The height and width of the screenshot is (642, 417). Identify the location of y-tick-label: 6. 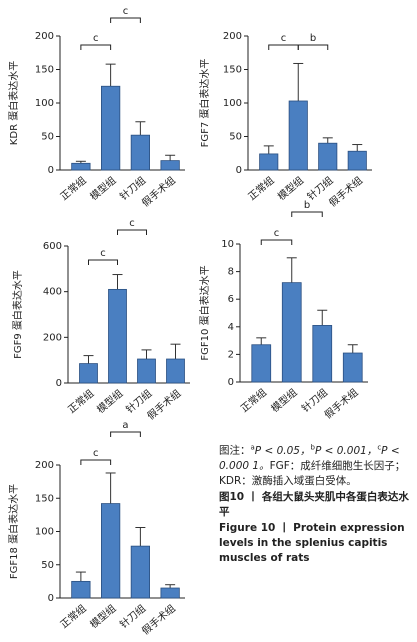
(231, 299).